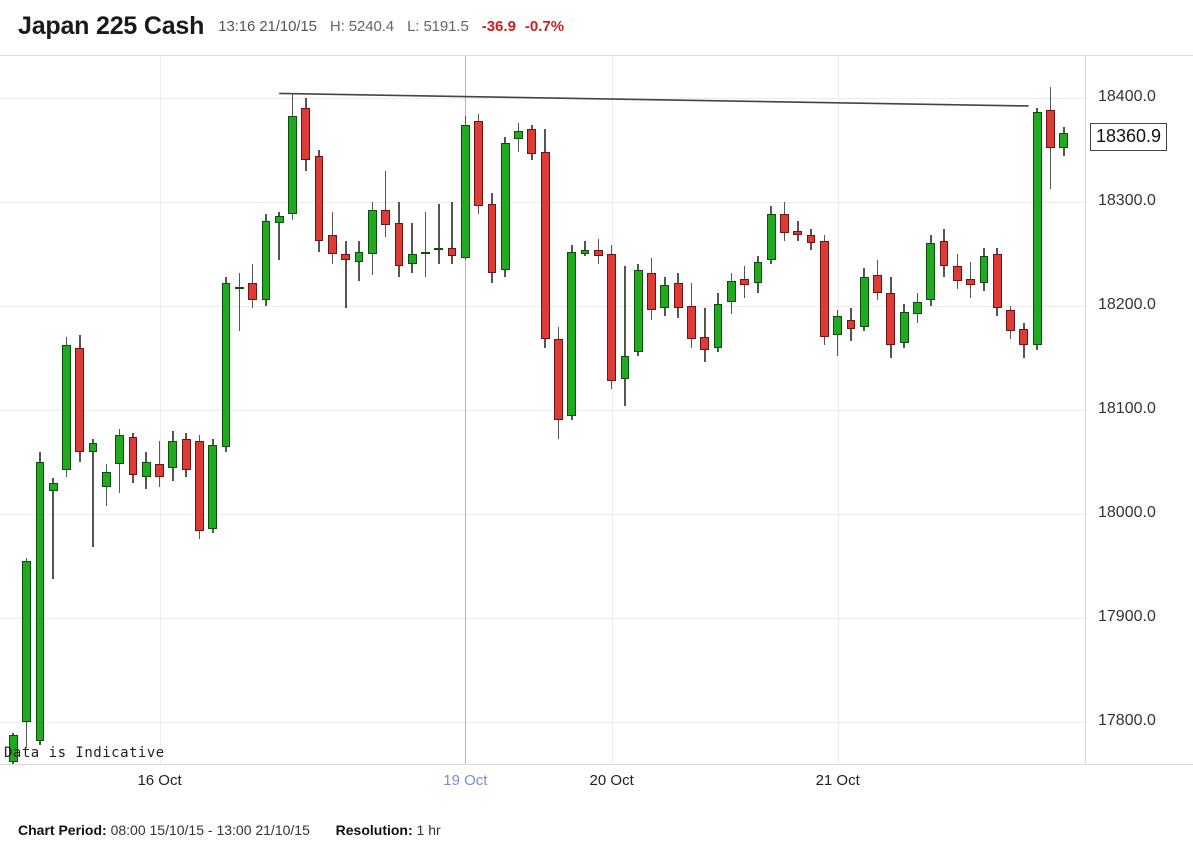 The image size is (1193, 853). Describe the element at coordinates (362, 26) in the screenshot. I see `session-high: H: 5240.4` at that location.